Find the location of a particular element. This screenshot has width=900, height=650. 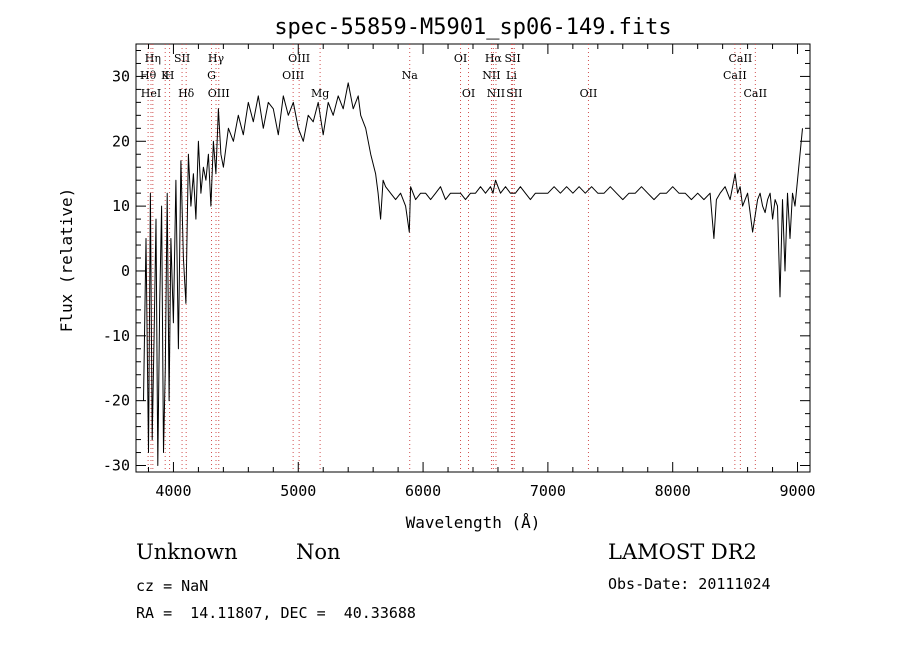

line-label-3: K is located at coordinates (165, 75).